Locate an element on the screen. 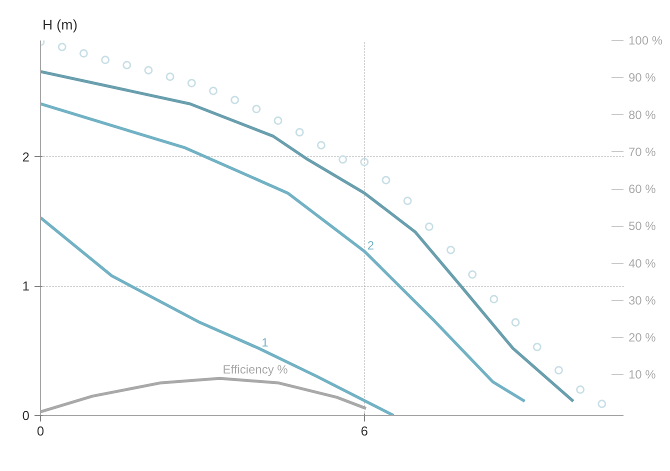 The height and width of the screenshot is (471, 670). y-tick-label: 2 is located at coordinates (26, 156).